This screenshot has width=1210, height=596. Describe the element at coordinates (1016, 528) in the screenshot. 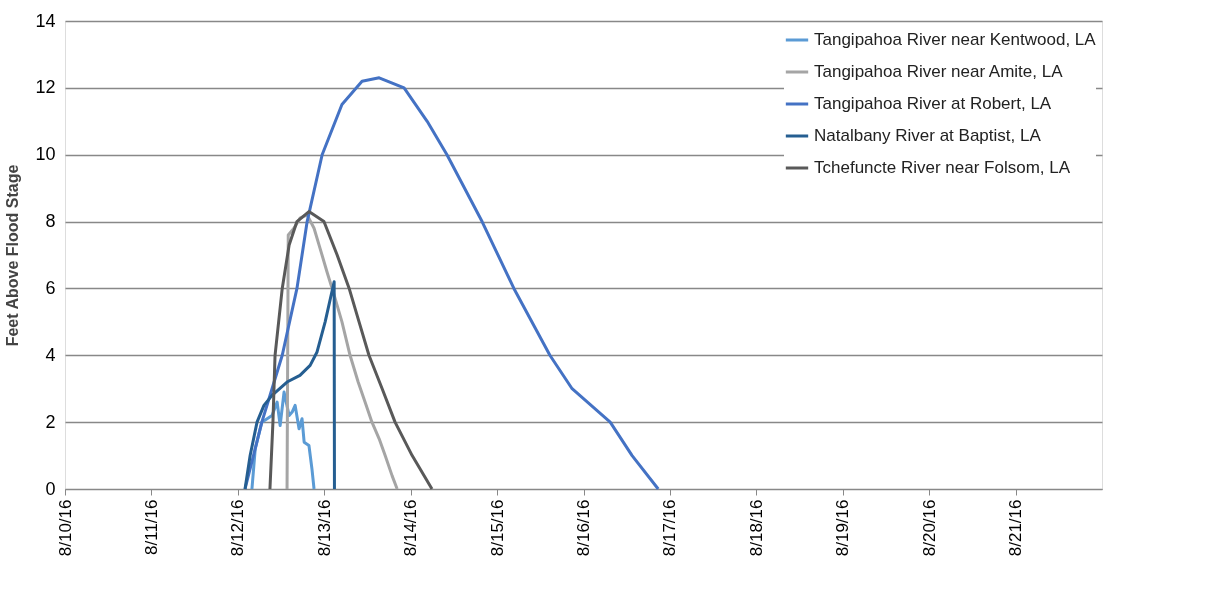

I see `x-tick-label: 8/21/16` at that location.